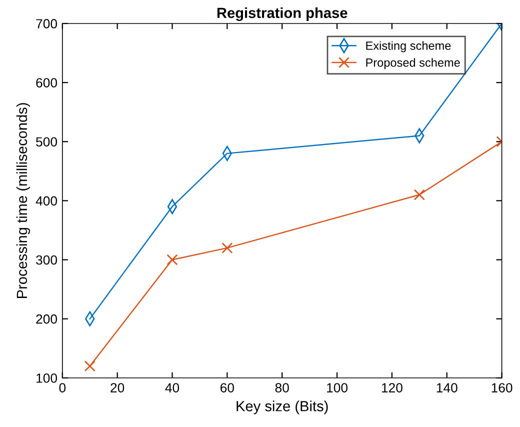 The width and height of the screenshot is (520, 427). I want to click on x-tick-label: 60, so click(227, 387).